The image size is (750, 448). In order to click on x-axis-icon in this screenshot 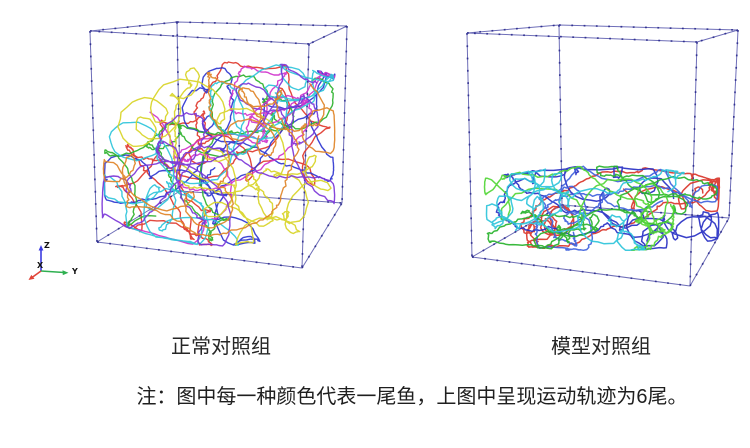, I will do `click(36, 274)`.